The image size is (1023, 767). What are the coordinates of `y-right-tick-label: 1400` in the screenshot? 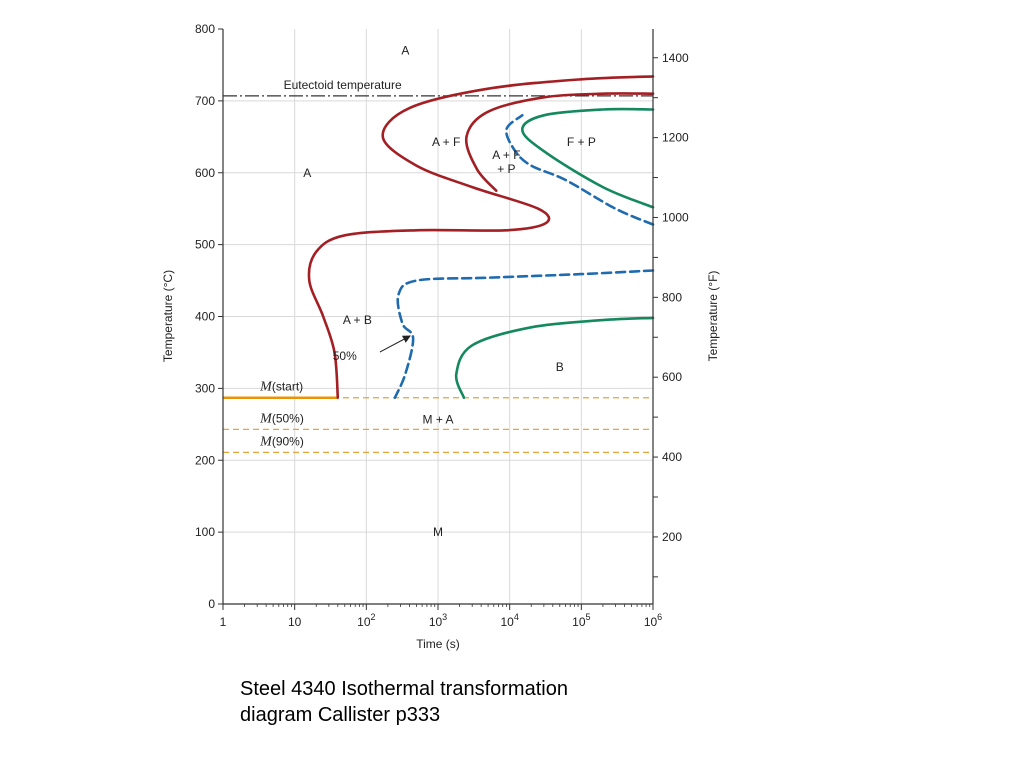 It's located at (675, 58).